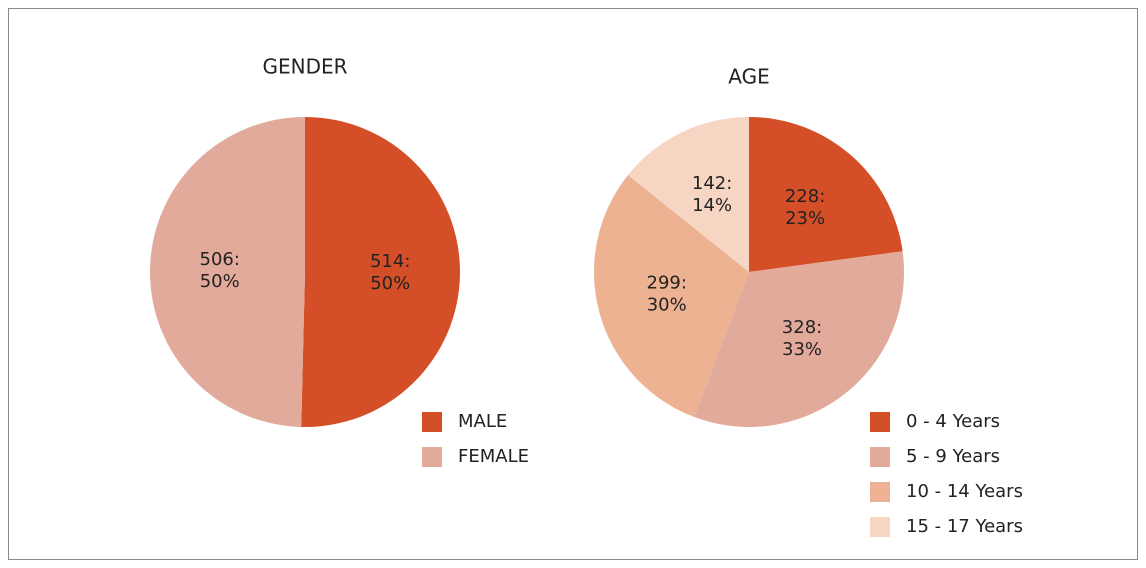 The image size is (1146, 568). What do you see at coordinates (964, 491) in the screenshot?
I see `legend-label: 10 - 14 Years` at bounding box center [964, 491].